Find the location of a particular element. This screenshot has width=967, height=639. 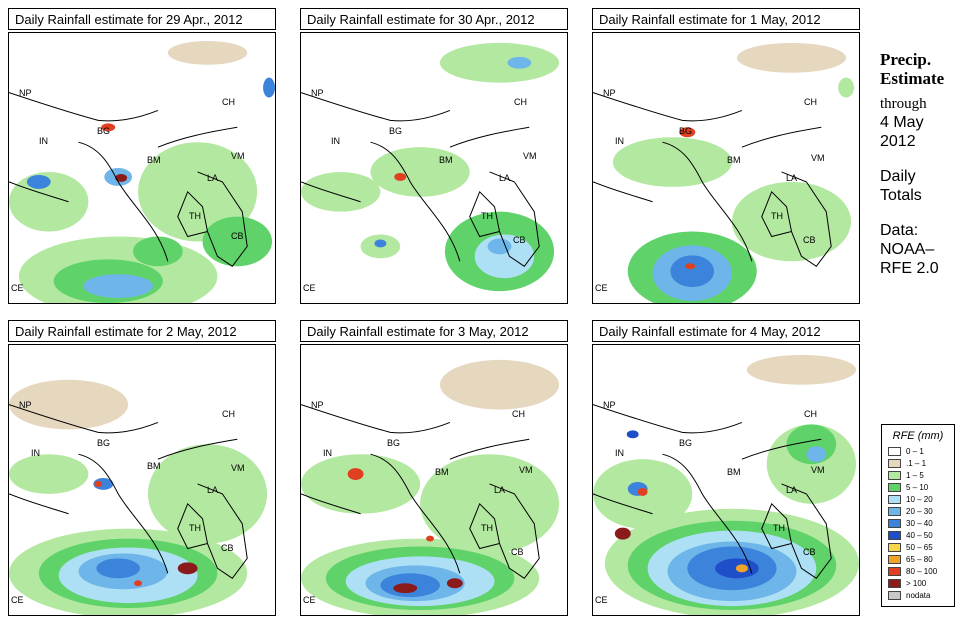

legend-label: 5 – 10 is located at coordinates (917, 487).